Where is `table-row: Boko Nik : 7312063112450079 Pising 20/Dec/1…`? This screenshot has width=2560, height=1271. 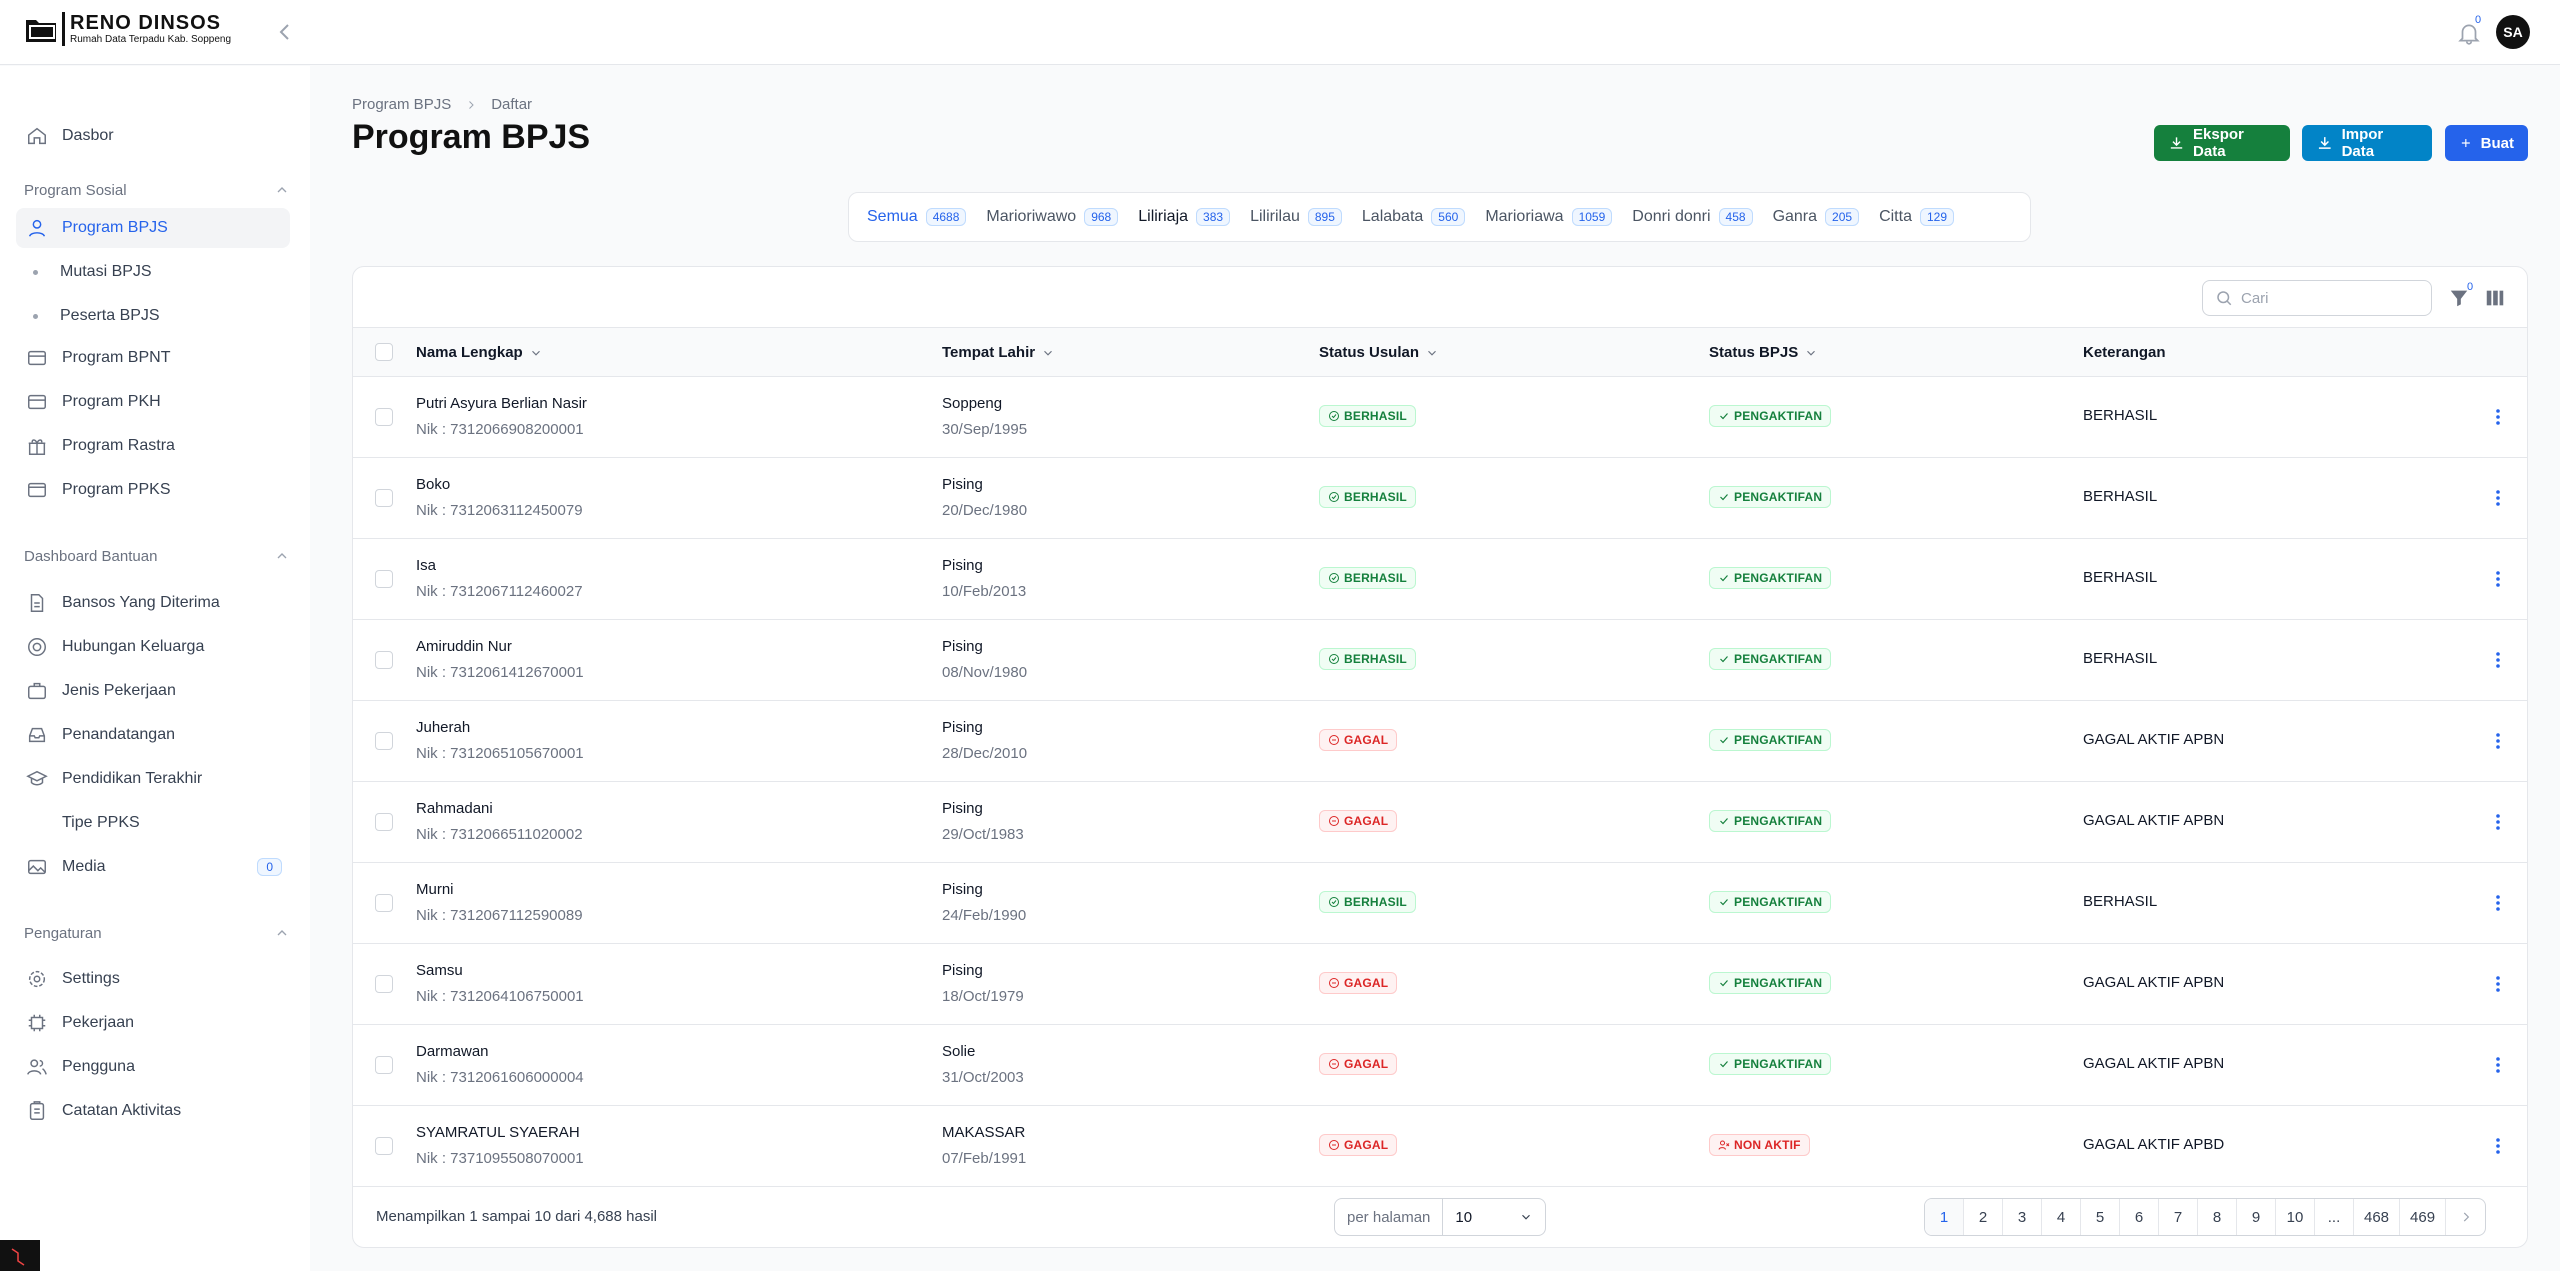
table-row: Boko Nik : 7312063112450079 Pising 20/Dec/1… is located at coordinates (1440, 498).